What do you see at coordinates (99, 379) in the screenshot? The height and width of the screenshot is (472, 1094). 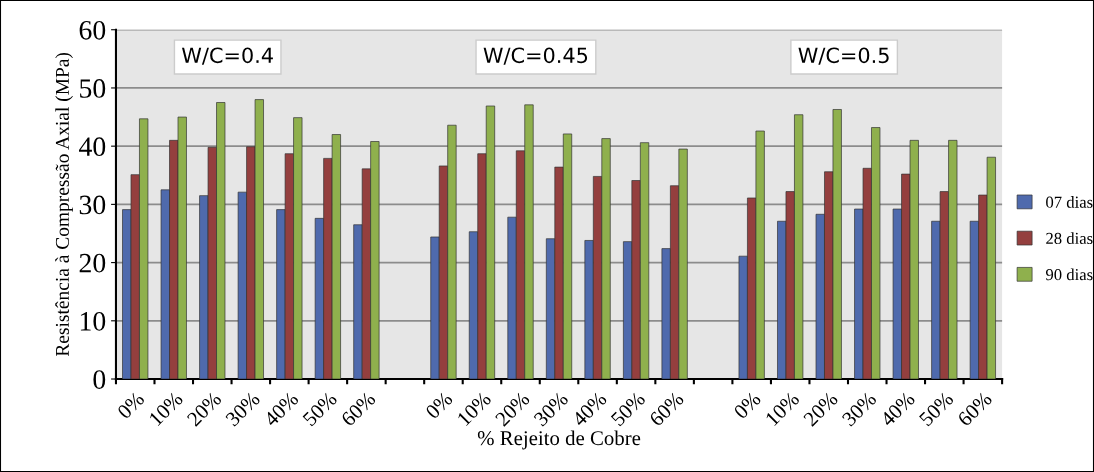 I see `y-tick-label: 0` at bounding box center [99, 379].